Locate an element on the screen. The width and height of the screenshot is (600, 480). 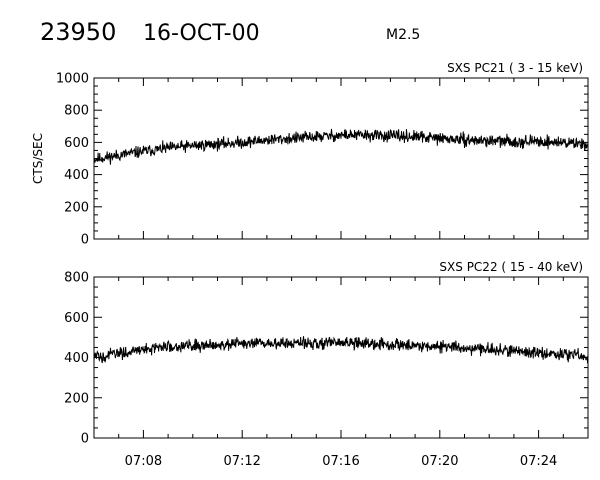
panel-title: SXS PC22 ( 15 - 40 keV) is located at coordinates (511, 267).